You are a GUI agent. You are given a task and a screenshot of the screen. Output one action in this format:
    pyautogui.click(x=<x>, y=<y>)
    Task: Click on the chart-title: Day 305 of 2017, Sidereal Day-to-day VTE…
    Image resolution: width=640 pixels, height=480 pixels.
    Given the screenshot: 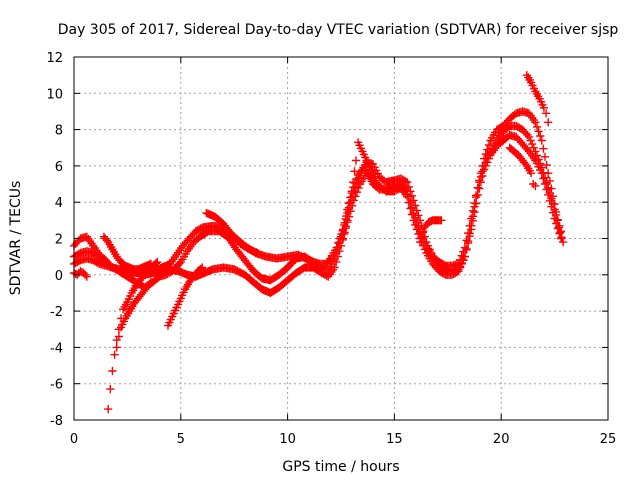 What is the action you would take?
    pyautogui.click(x=338, y=30)
    